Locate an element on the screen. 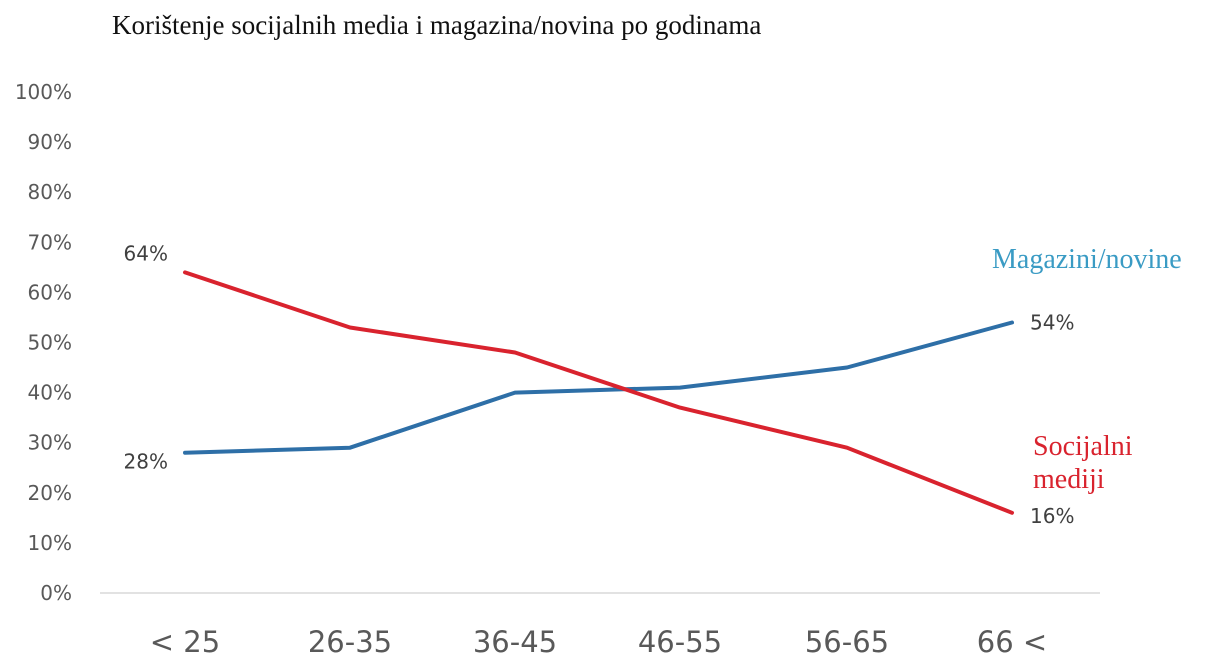  x-tick-label: 66 < is located at coordinates (1012, 641).